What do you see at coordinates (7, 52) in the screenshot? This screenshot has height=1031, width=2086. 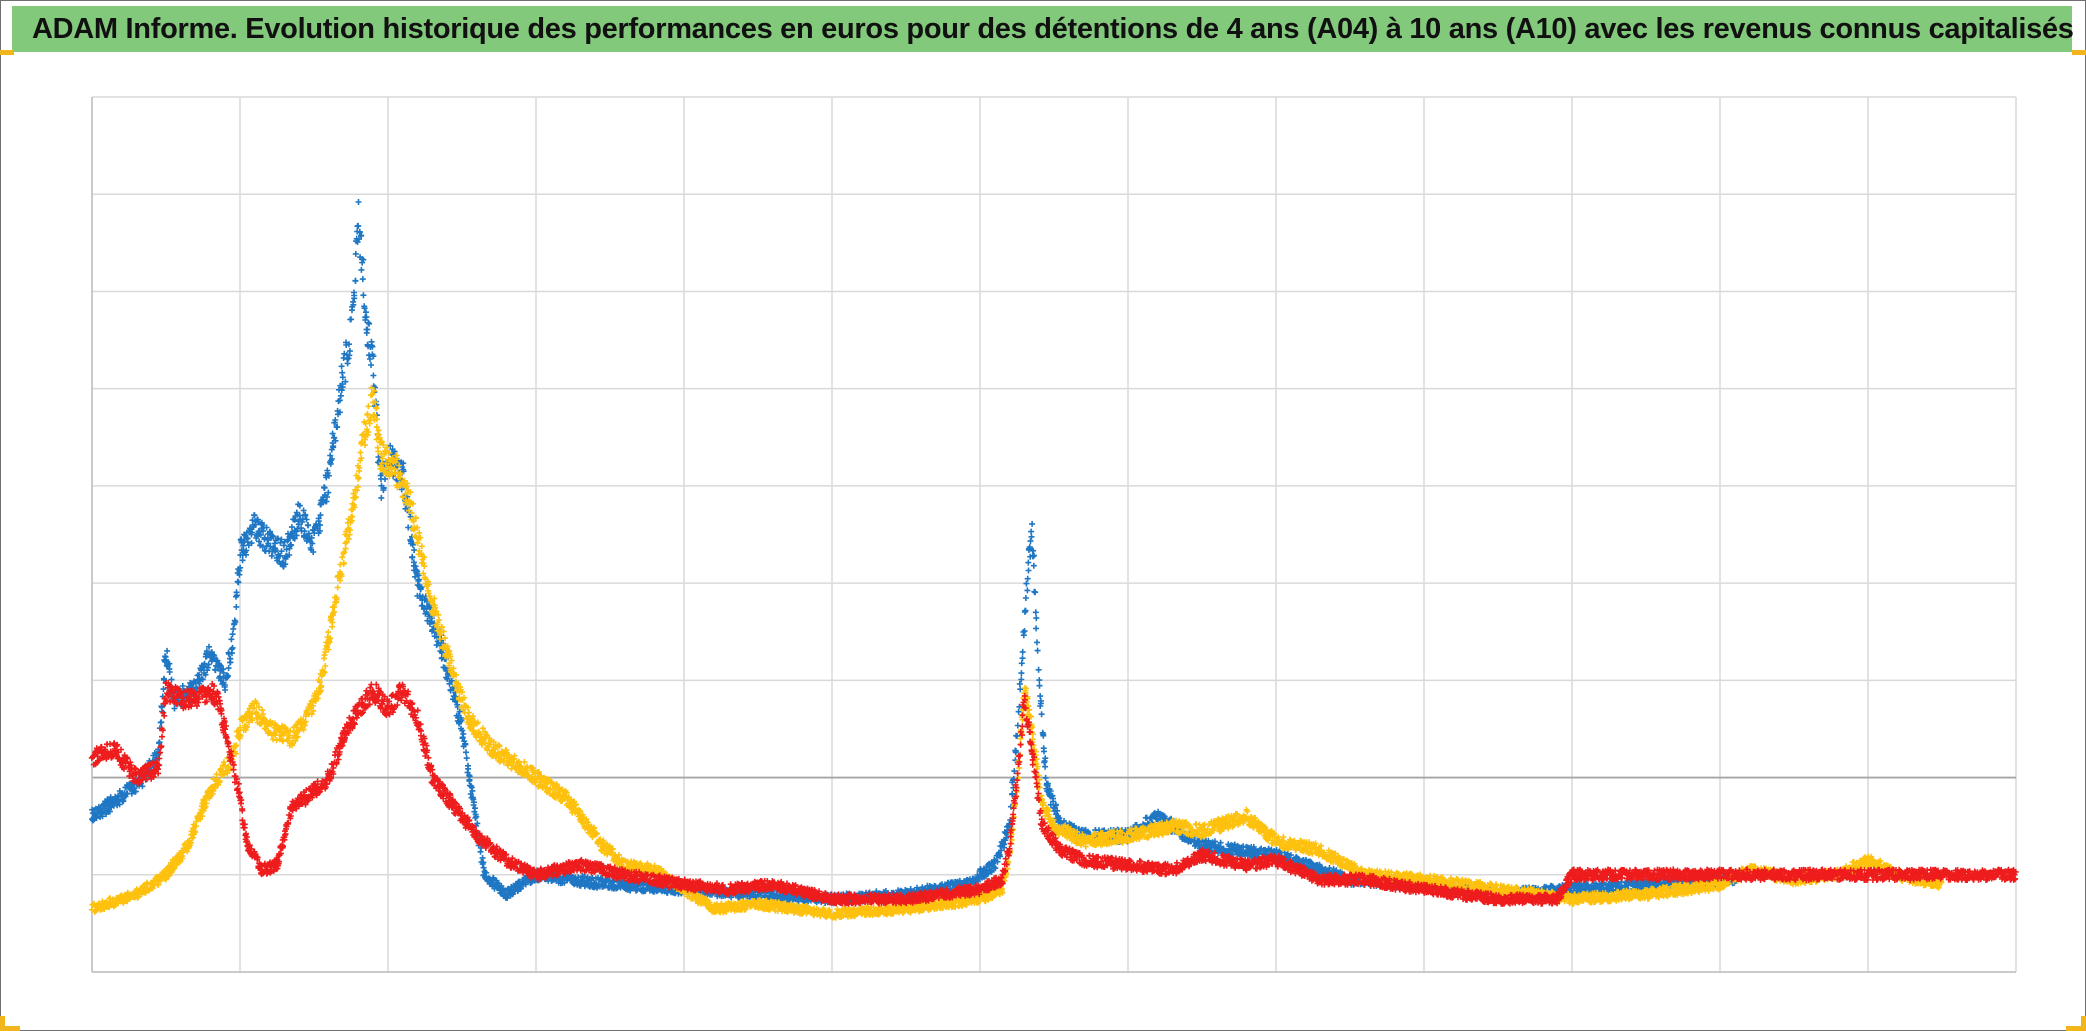 I see `corner-accent-top-left` at bounding box center [7, 52].